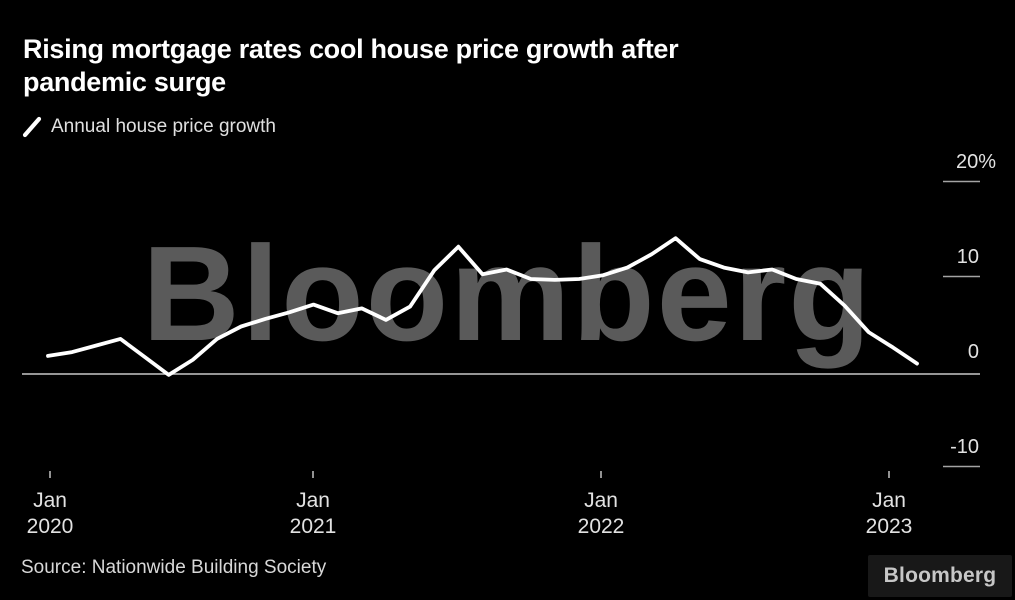  What do you see at coordinates (313, 514) in the screenshot?
I see `x-tick-label-2021: Jan 2021` at bounding box center [313, 514].